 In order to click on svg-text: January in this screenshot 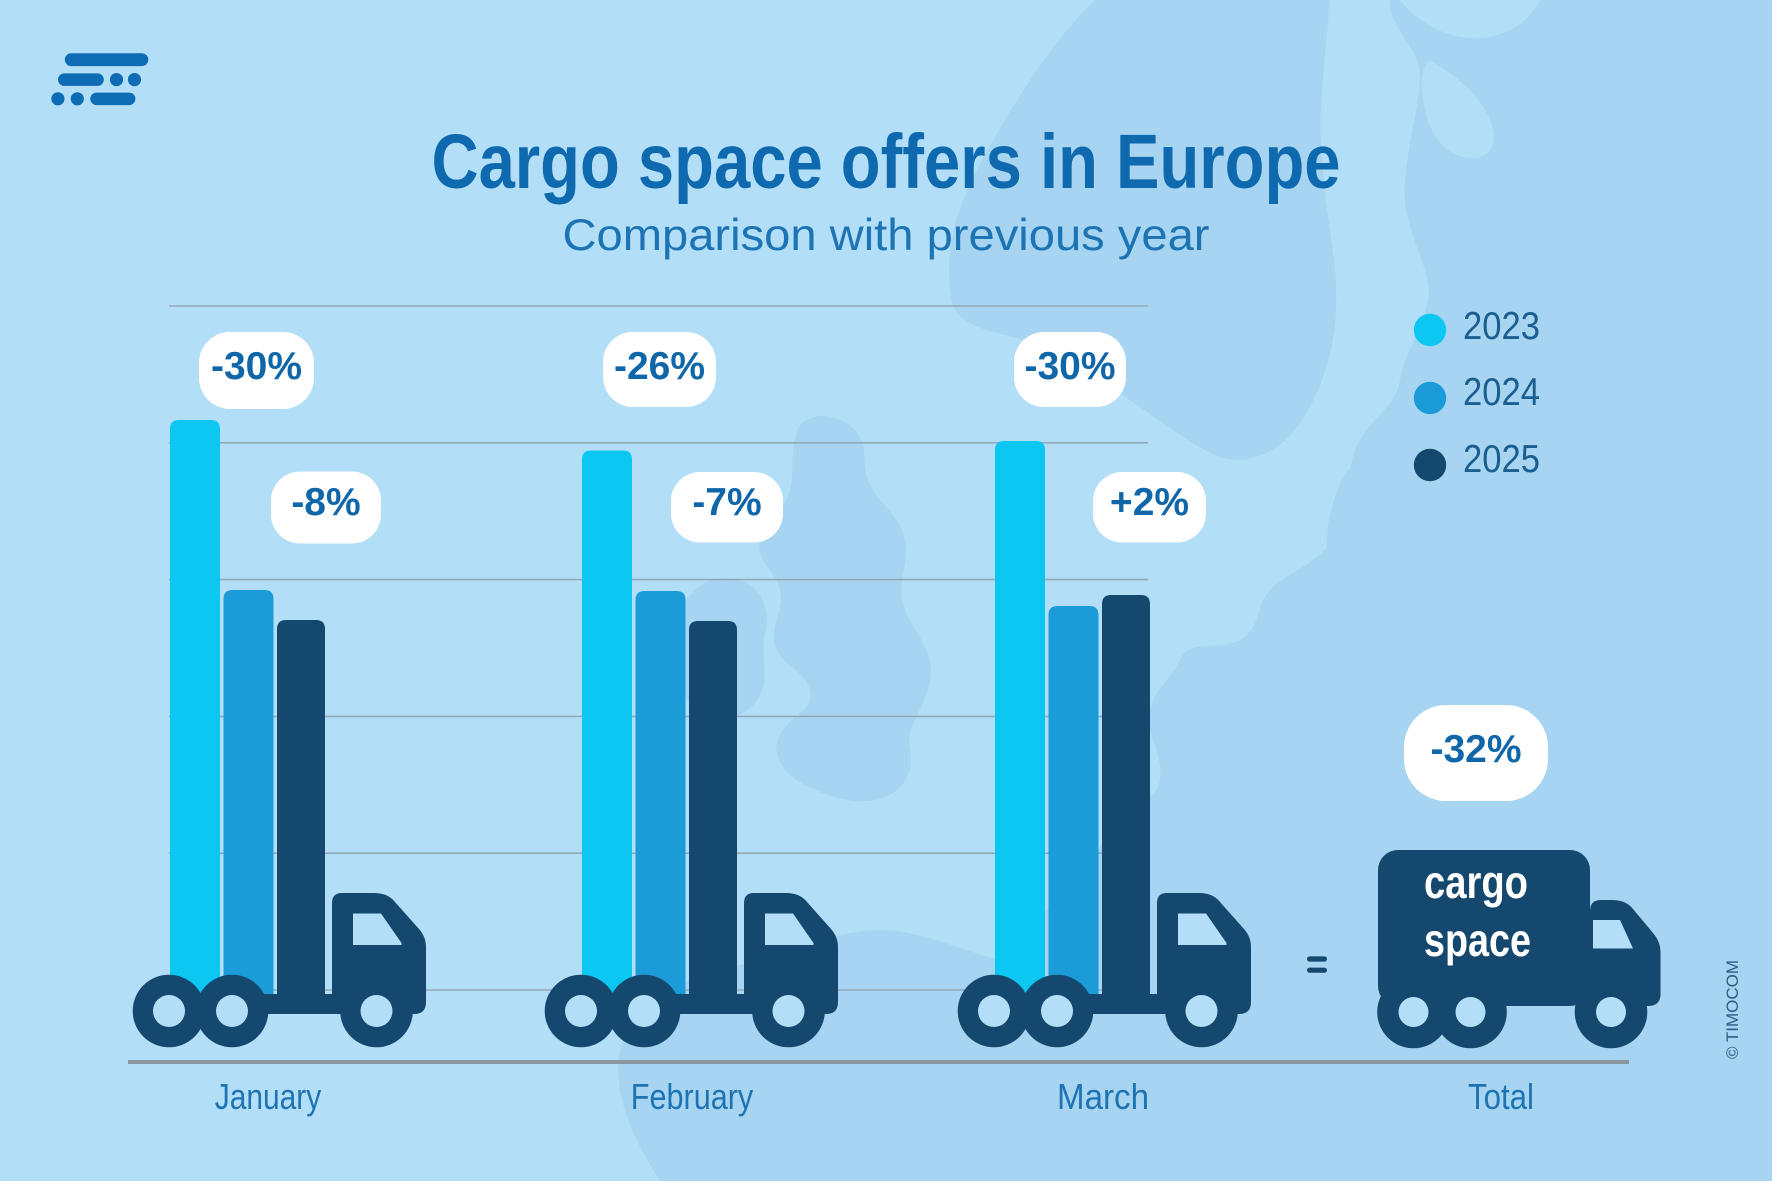, I will do `click(268, 1096)`.